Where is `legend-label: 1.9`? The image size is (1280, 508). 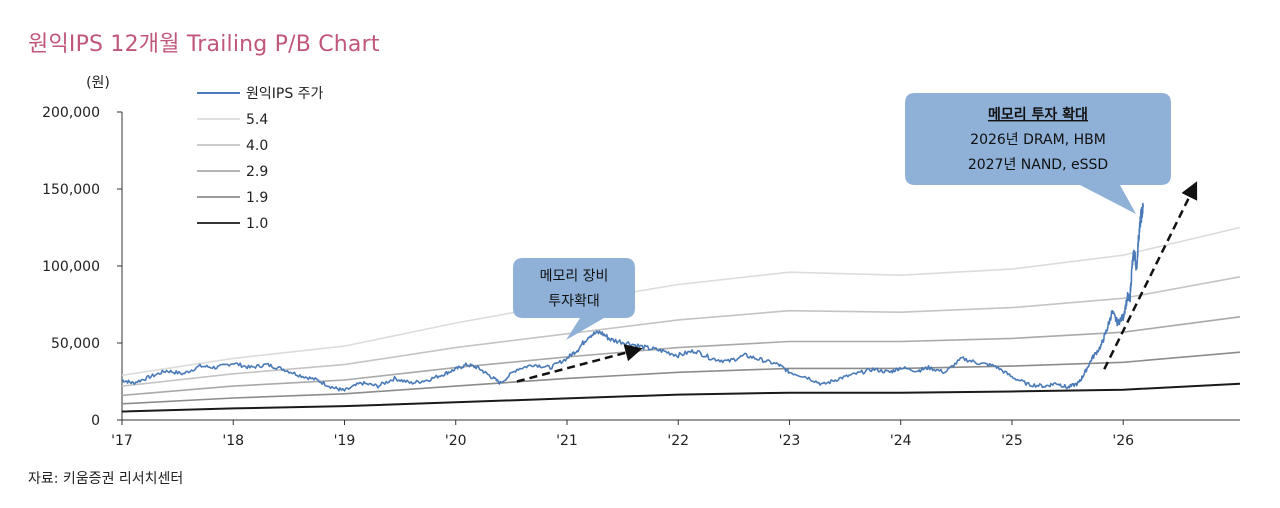
legend-label: 1.9 is located at coordinates (257, 198).